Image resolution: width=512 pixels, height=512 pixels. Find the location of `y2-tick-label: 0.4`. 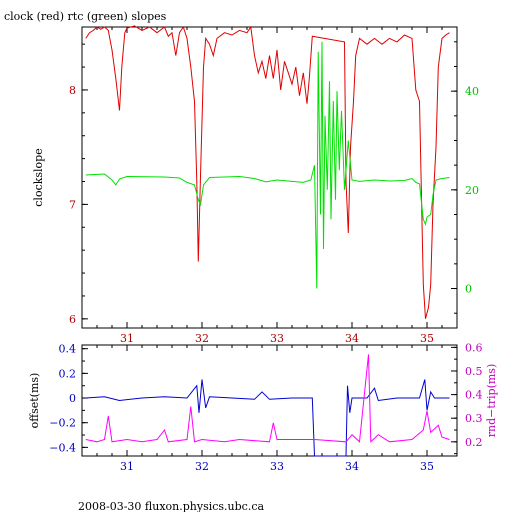

y2-tick-label: 0.4 is located at coordinates (474, 395).